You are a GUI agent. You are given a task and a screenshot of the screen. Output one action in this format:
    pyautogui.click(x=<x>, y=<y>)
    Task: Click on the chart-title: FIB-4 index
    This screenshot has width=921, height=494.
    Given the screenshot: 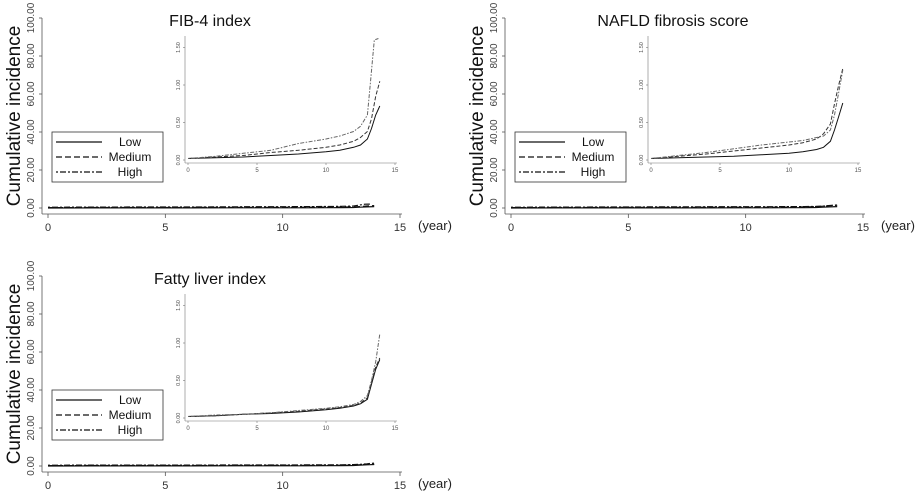 What is the action you would take?
    pyautogui.click(x=210, y=21)
    